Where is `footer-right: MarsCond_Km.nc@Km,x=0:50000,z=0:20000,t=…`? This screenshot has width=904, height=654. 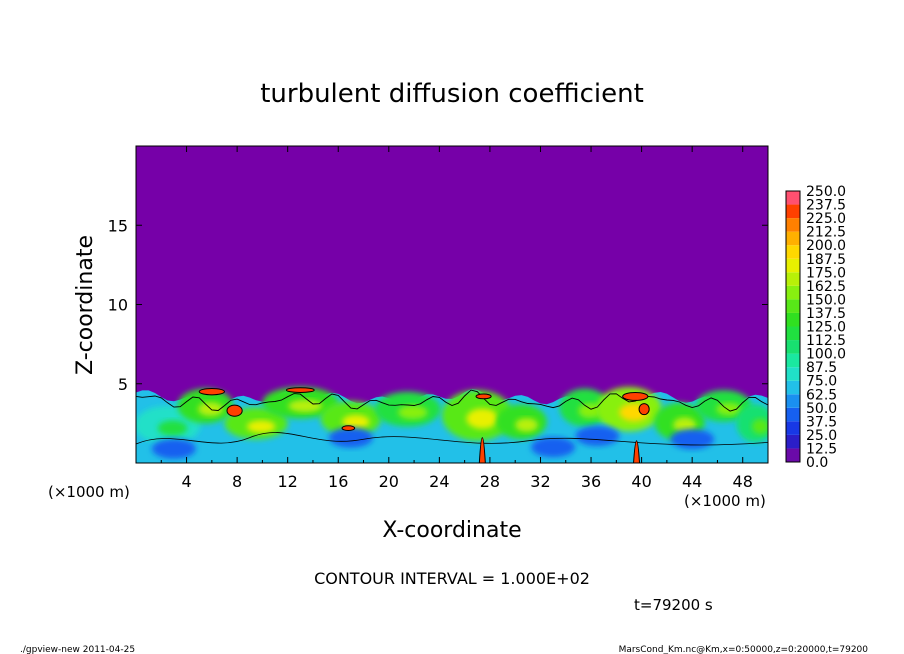 footer-right: MarsCond_Km.nc@Km,x=0:50000,z=0:20000,t=… is located at coordinates (744, 649).